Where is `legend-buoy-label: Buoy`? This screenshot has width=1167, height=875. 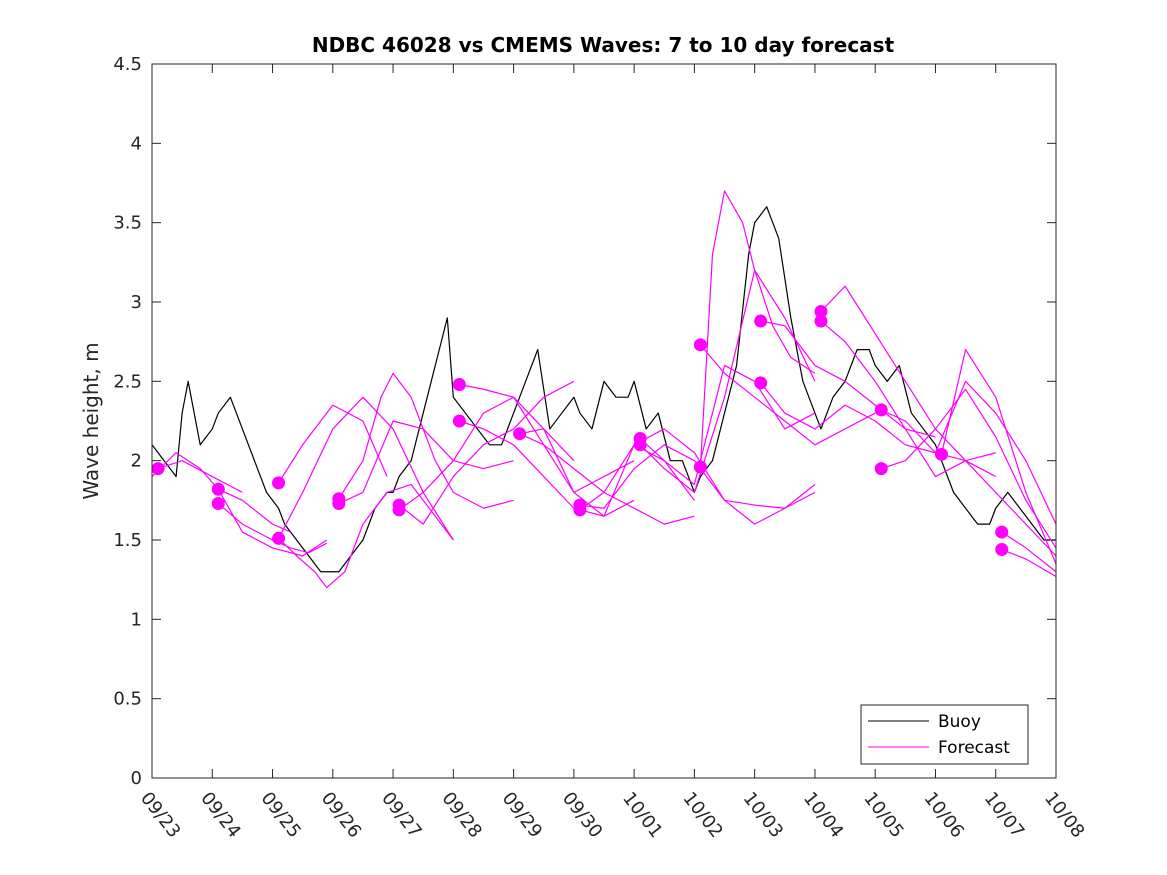
legend-buoy-label: Buoy is located at coordinates (959, 722).